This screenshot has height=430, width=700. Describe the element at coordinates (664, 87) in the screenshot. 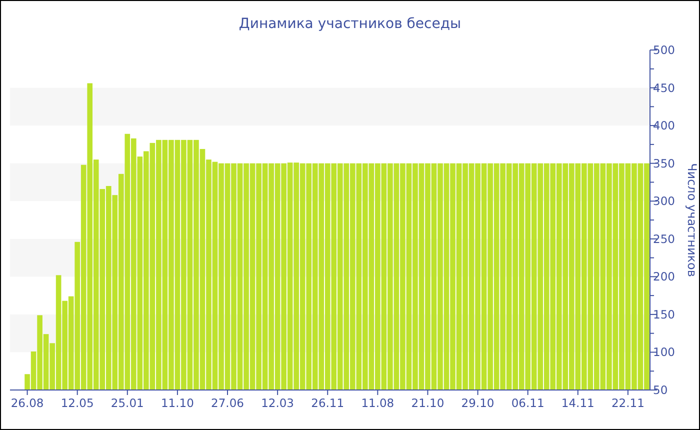

I see `y-tick-label: 450` at that location.